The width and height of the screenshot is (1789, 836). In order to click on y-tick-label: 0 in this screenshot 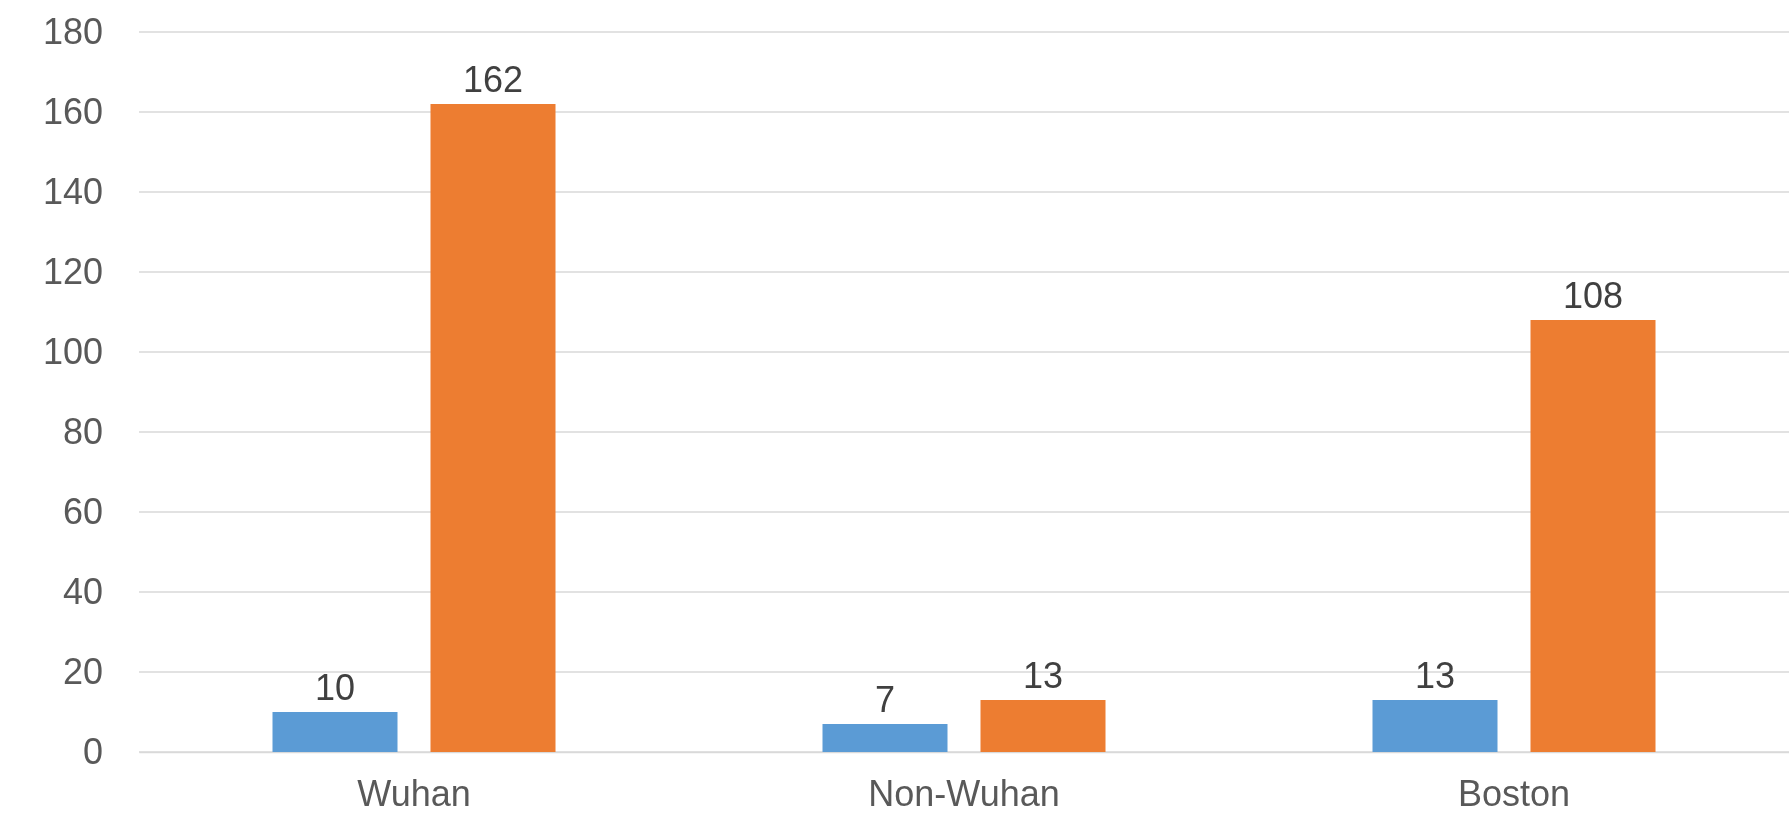, I will do `click(92, 752)`.